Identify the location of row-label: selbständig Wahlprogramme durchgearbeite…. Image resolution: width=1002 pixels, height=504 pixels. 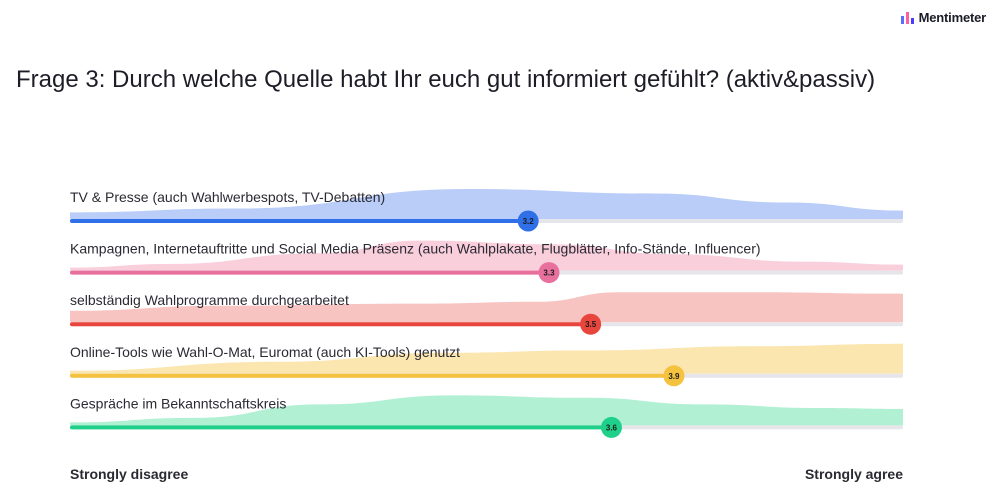
(209, 300).